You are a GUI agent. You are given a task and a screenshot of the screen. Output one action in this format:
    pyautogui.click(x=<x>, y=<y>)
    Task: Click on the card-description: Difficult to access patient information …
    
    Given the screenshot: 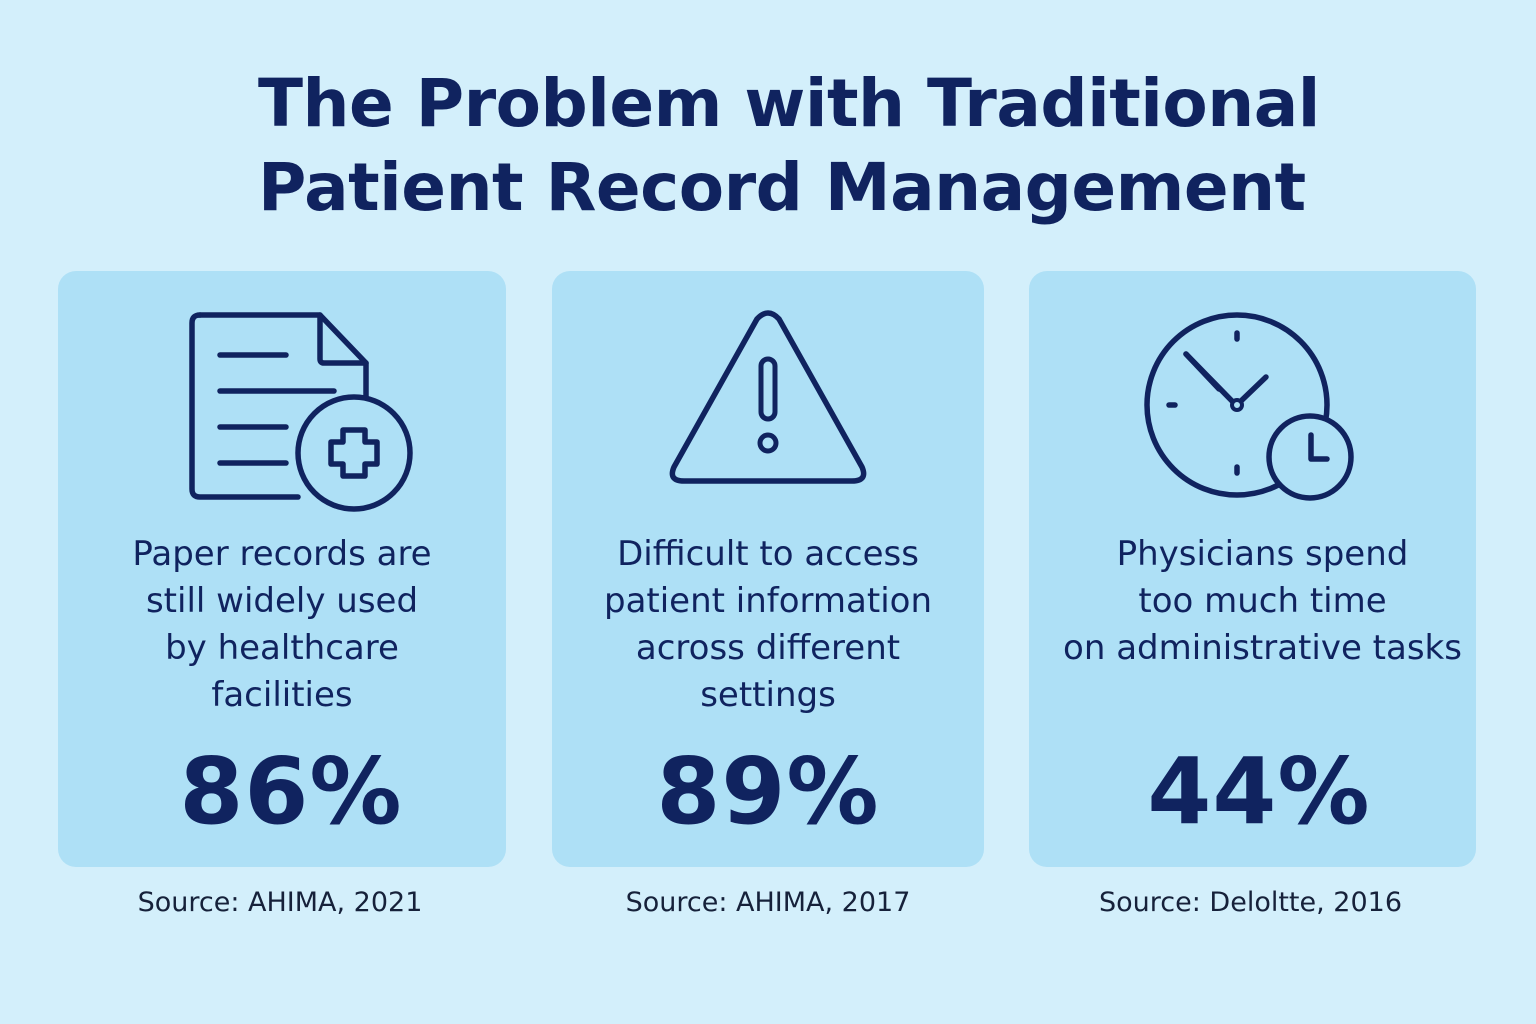 What is the action you would take?
    pyautogui.click(x=768, y=625)
    